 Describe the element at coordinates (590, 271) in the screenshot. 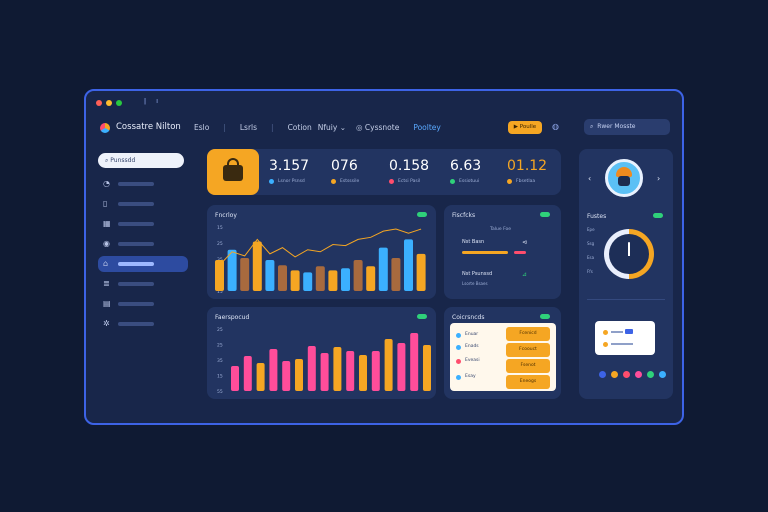

I see `tick-label: Ffs` at that location.